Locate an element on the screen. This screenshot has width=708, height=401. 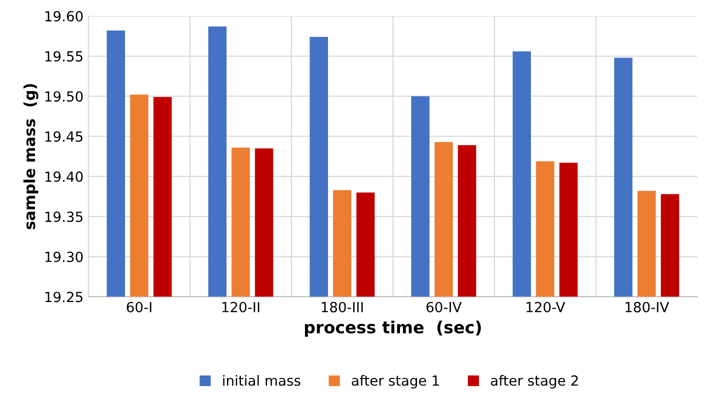
y-tick-label: 19.30 is located at coordinates (64, 257).